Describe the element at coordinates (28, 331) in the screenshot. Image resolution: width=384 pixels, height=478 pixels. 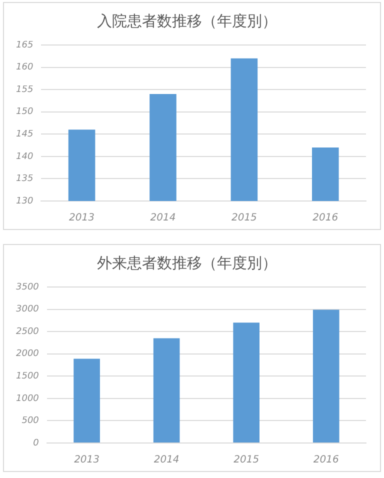
I see `y-tick-label: 2500` at that location.